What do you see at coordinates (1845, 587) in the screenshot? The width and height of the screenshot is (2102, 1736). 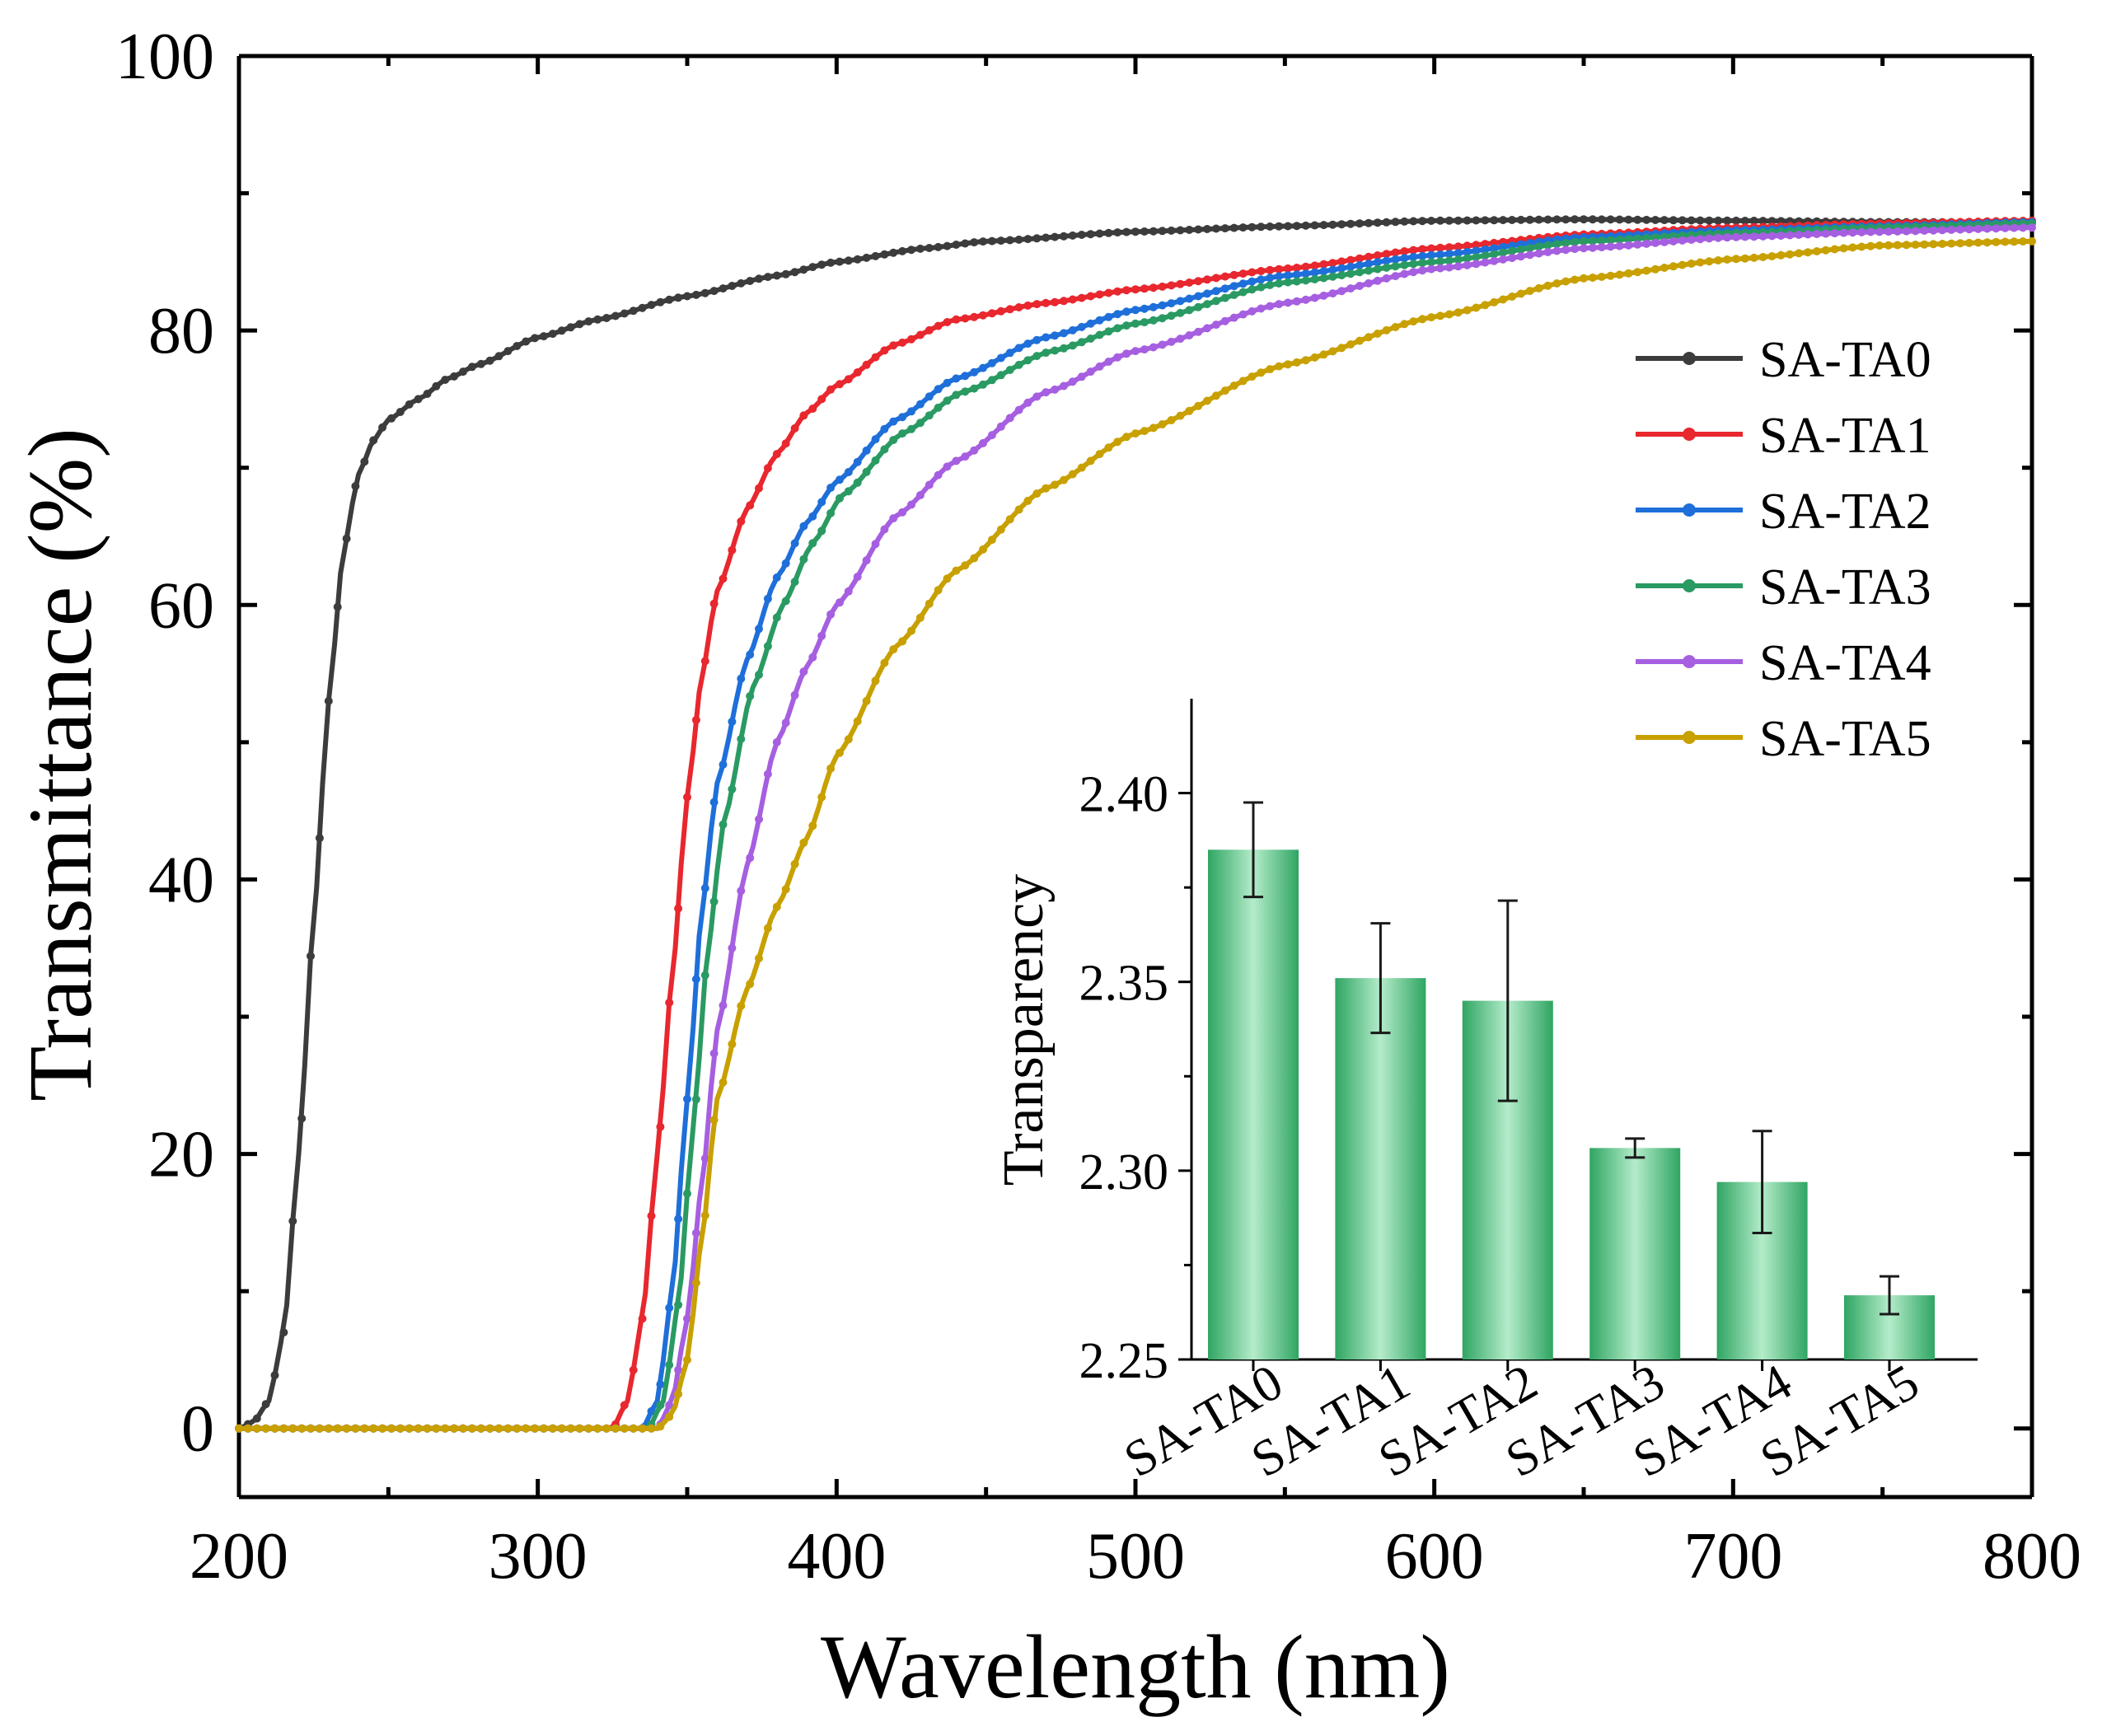 I see `legend-label: SA-TA3` at bounding box center [1845, 587].